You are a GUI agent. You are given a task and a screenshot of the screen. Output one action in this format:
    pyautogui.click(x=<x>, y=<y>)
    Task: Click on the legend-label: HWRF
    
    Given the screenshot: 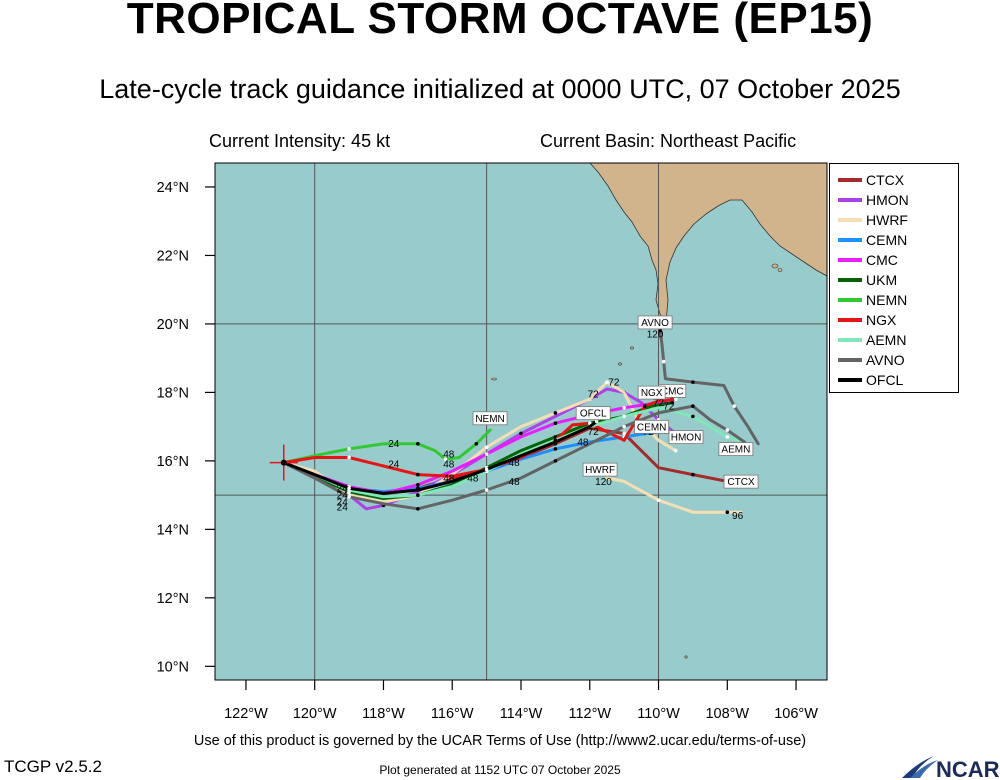 What is the action you would take?
    pyautogui.click(x=887, y=220)
    